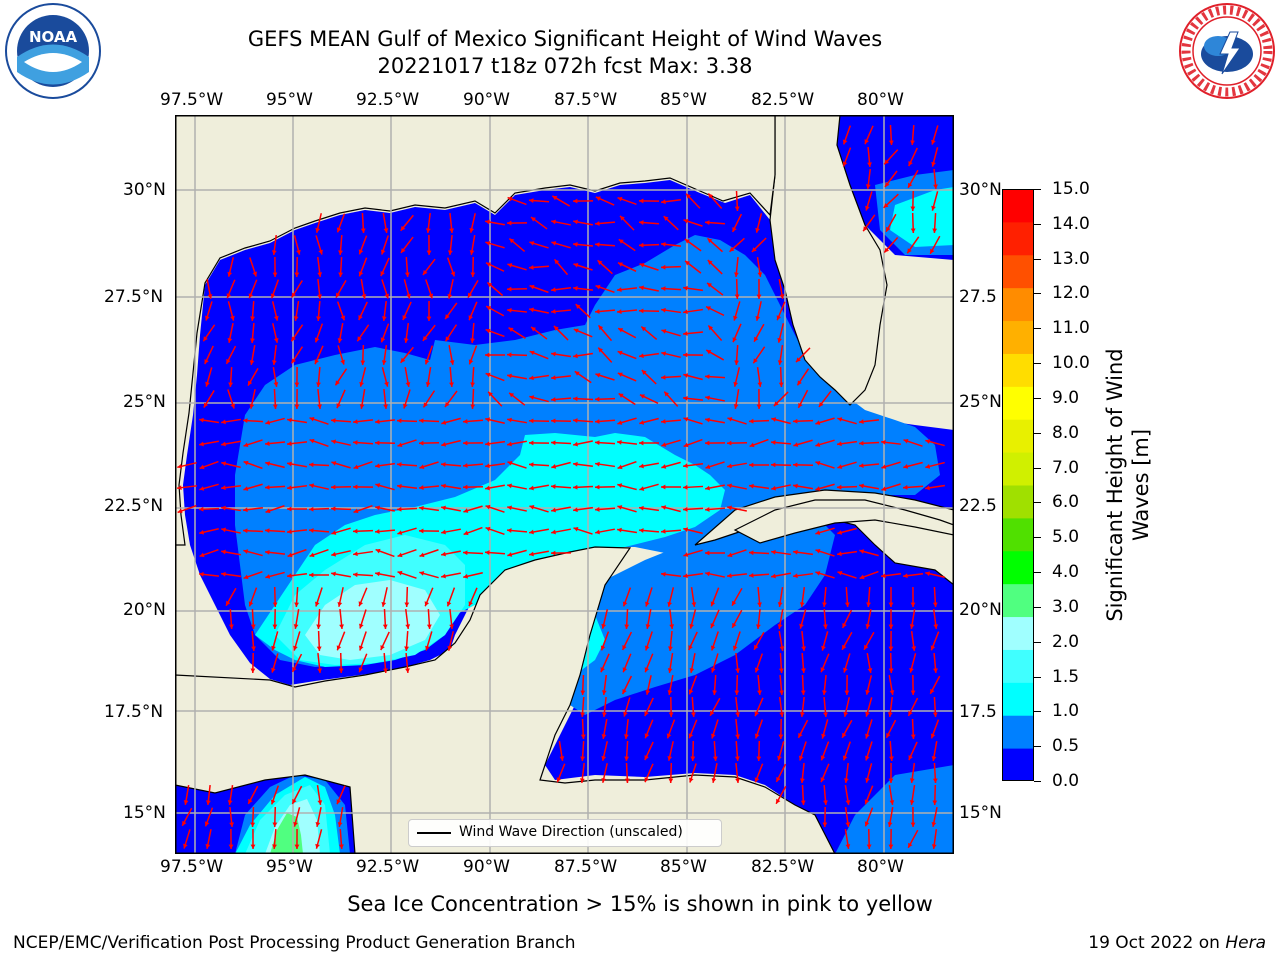 This screenshot has width=1280, height=960. Describe the element at coordinates (144, 610) in the screenshot. I see `lat-tick-left: 20°N` at that location.